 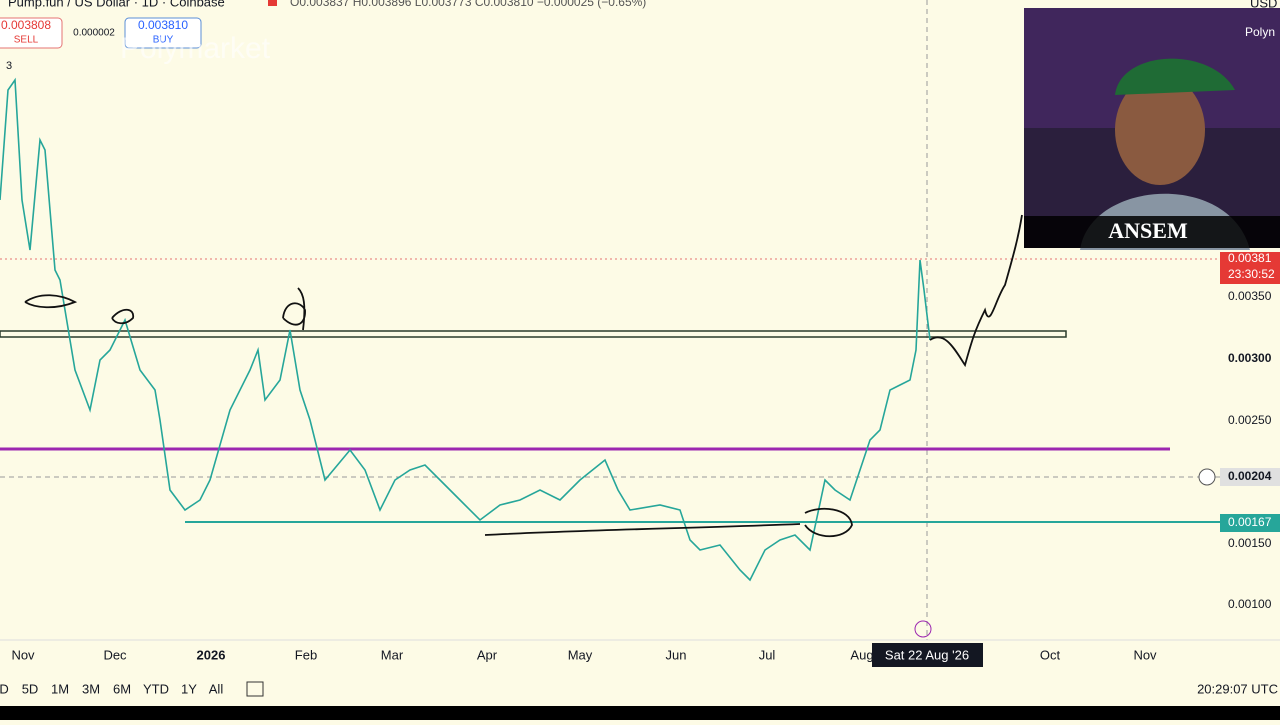 What do you see at coordinates (255, 689) in the screenshot?
I see `calendar-icon` at bounding box center [255, 689].